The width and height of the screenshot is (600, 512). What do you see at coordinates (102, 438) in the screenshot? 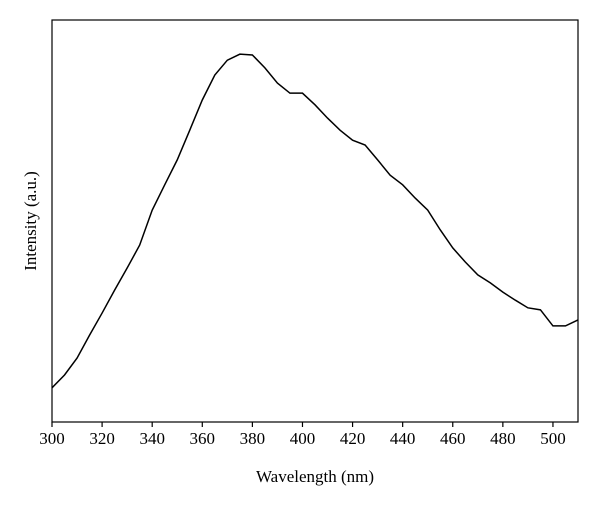
I see `x-tick-label: 320` at bounding box center [102, 438].